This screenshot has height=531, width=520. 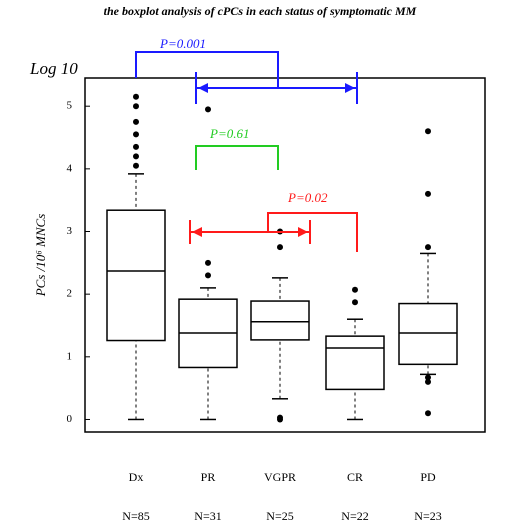 What do you see at coordinates (354, 516) in the screenshot?
I see `n-label: N=22` at bounding box center [354, 516].